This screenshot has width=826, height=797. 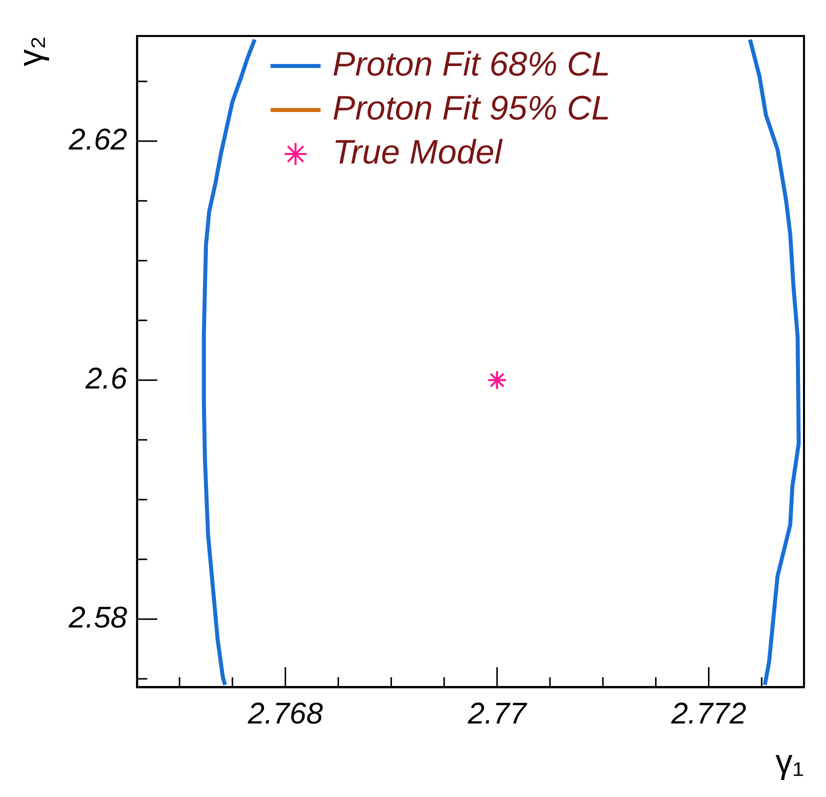 I want to click on y-axis-title: γ₂, so click(x=31, y=51).